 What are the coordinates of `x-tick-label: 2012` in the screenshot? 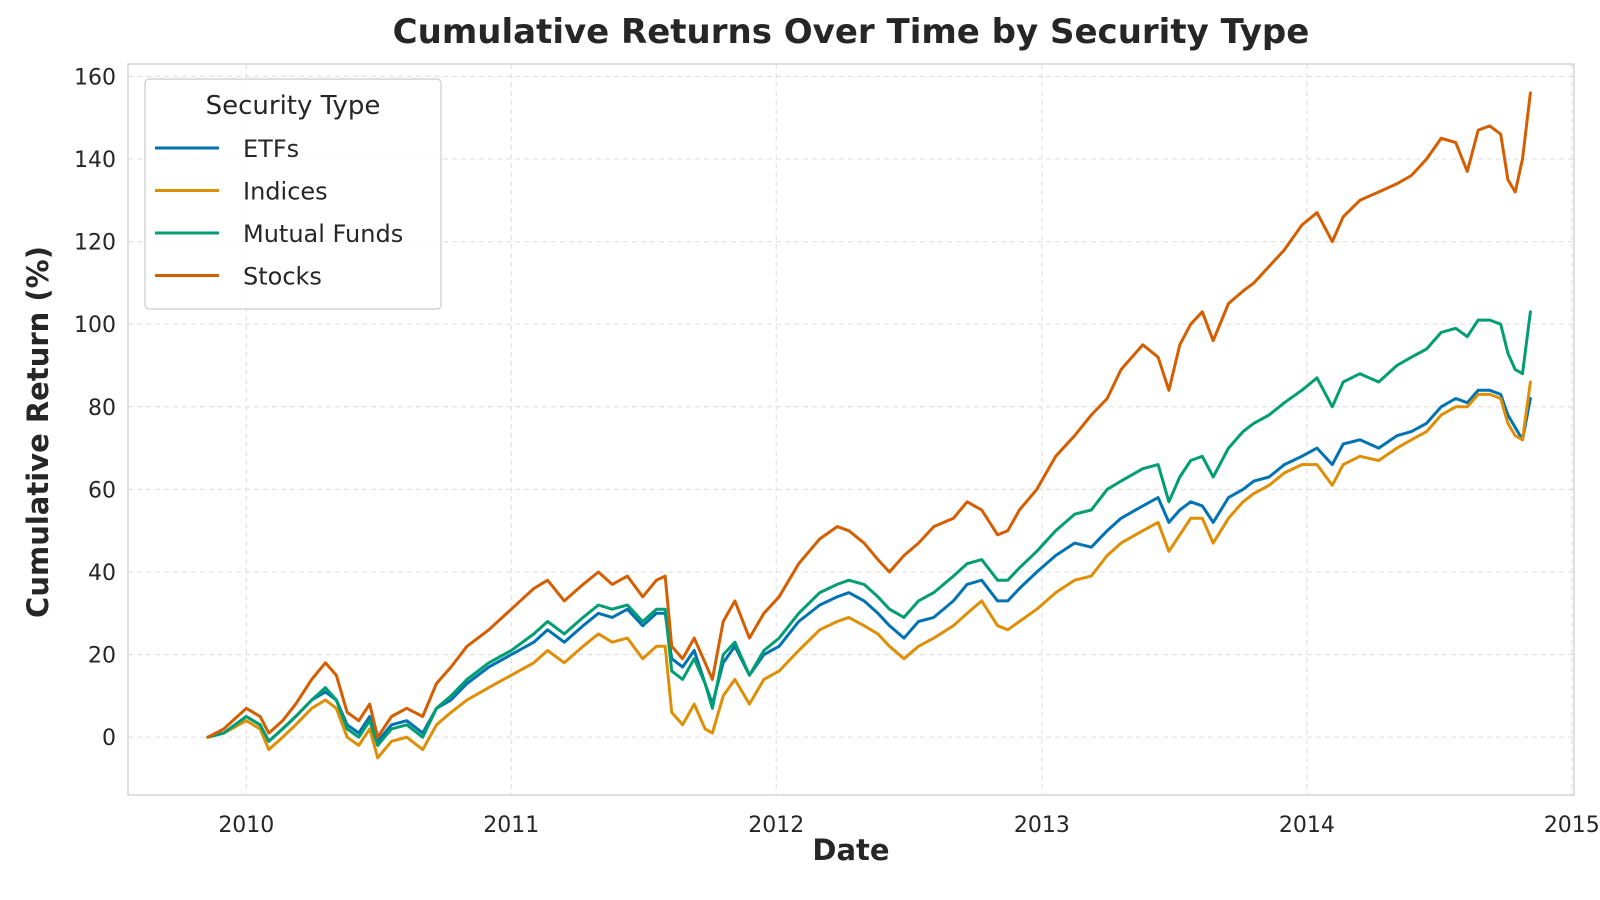 It's located at (776, 825).